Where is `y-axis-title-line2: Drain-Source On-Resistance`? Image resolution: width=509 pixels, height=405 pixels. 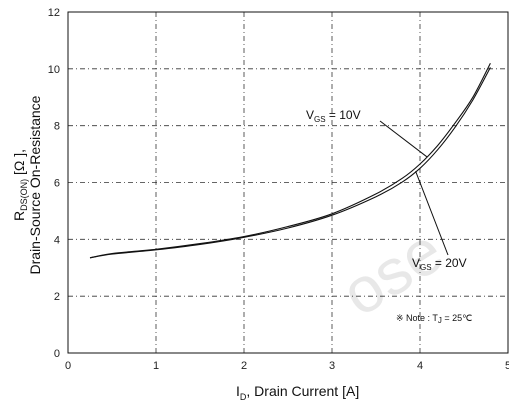
y-axis-title-line2: Drain-Source On-Resistance is located at coordinates (35, 184).